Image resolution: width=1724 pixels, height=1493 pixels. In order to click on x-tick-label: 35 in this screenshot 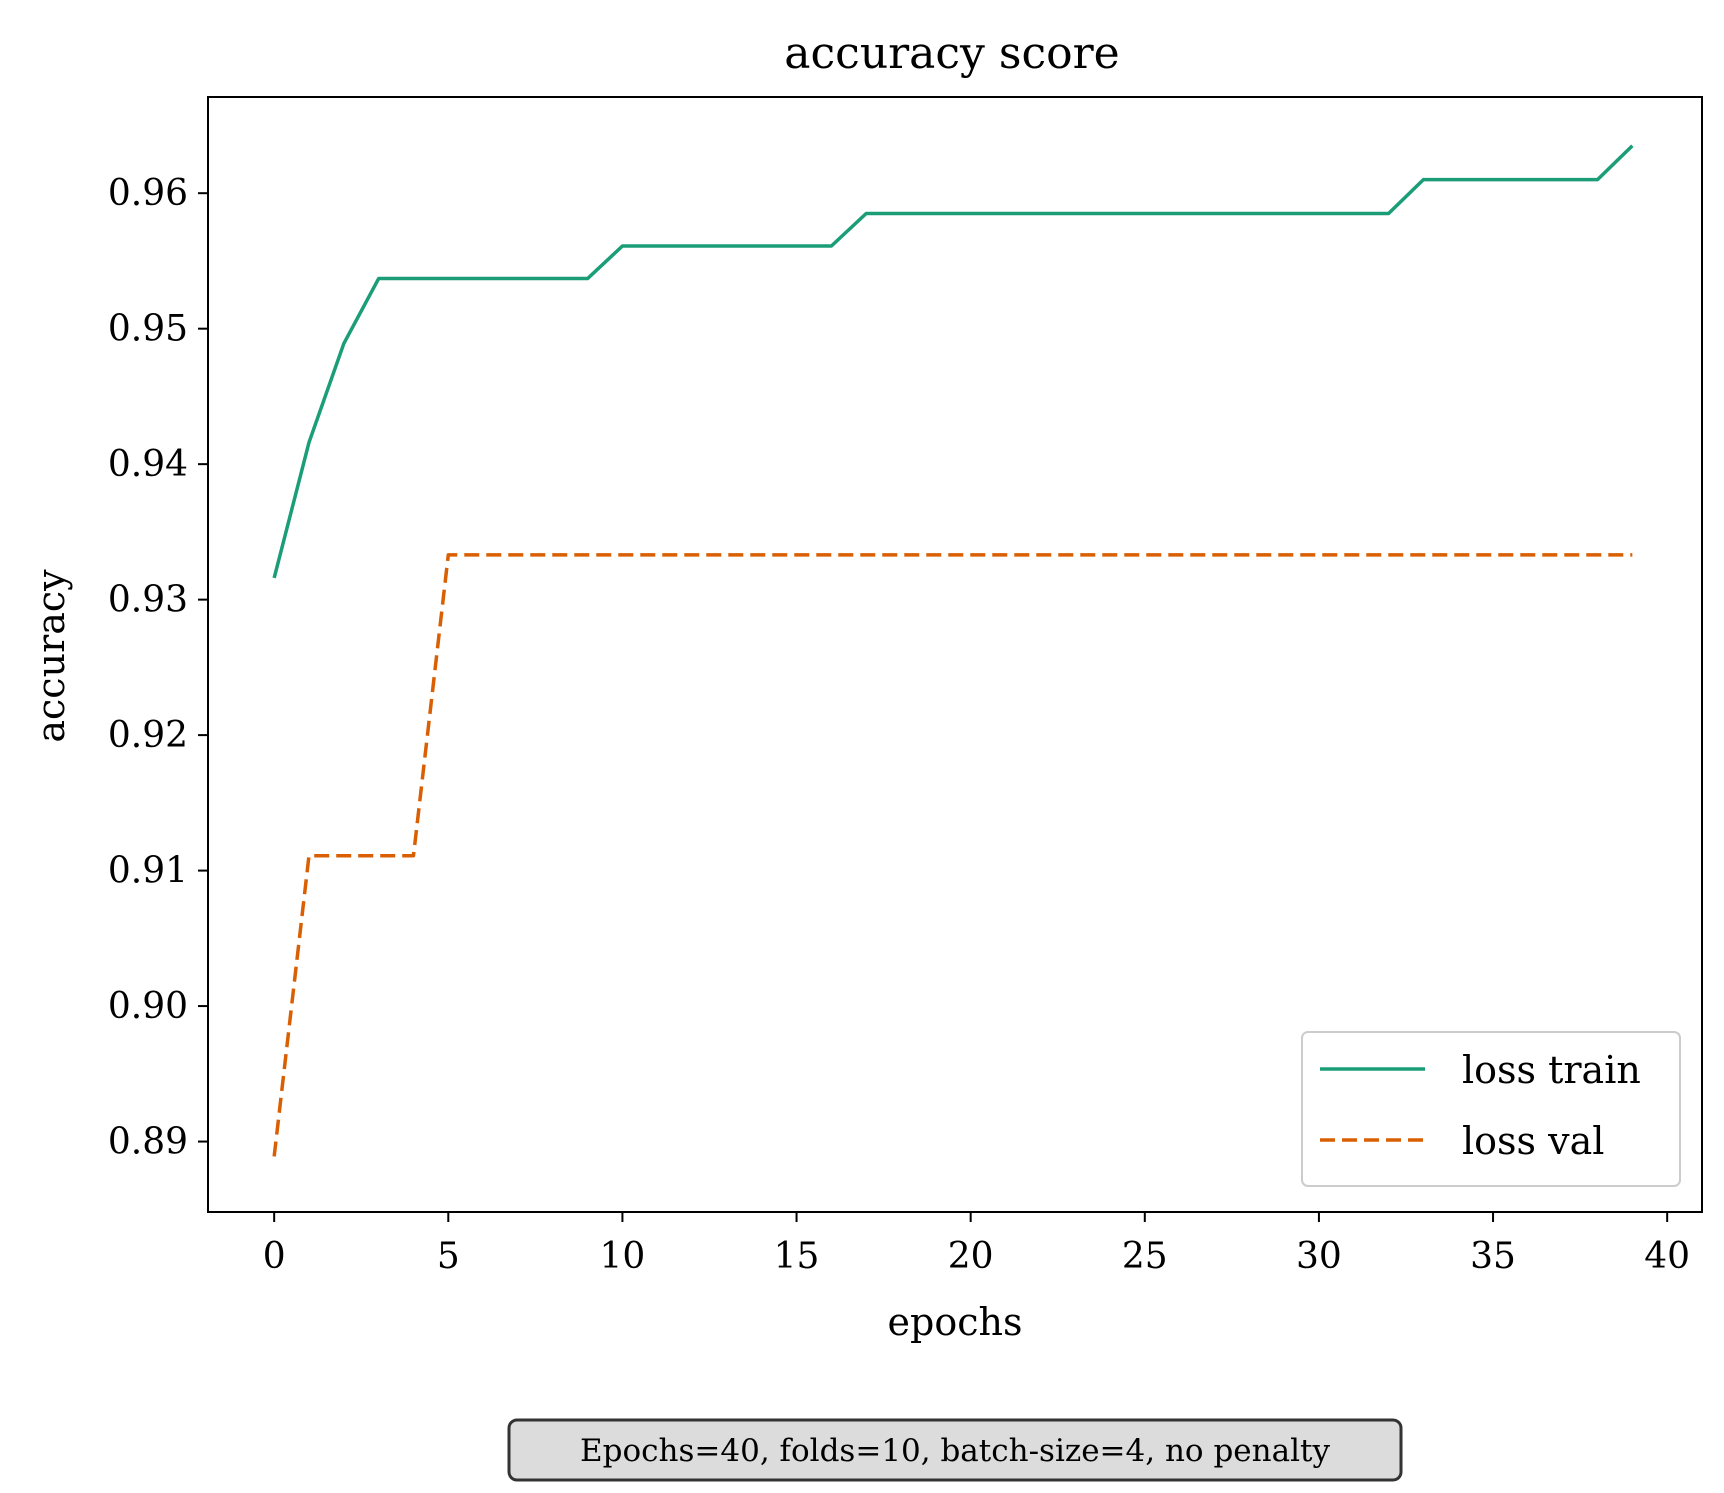, I will do `click(1493, 1256)`.